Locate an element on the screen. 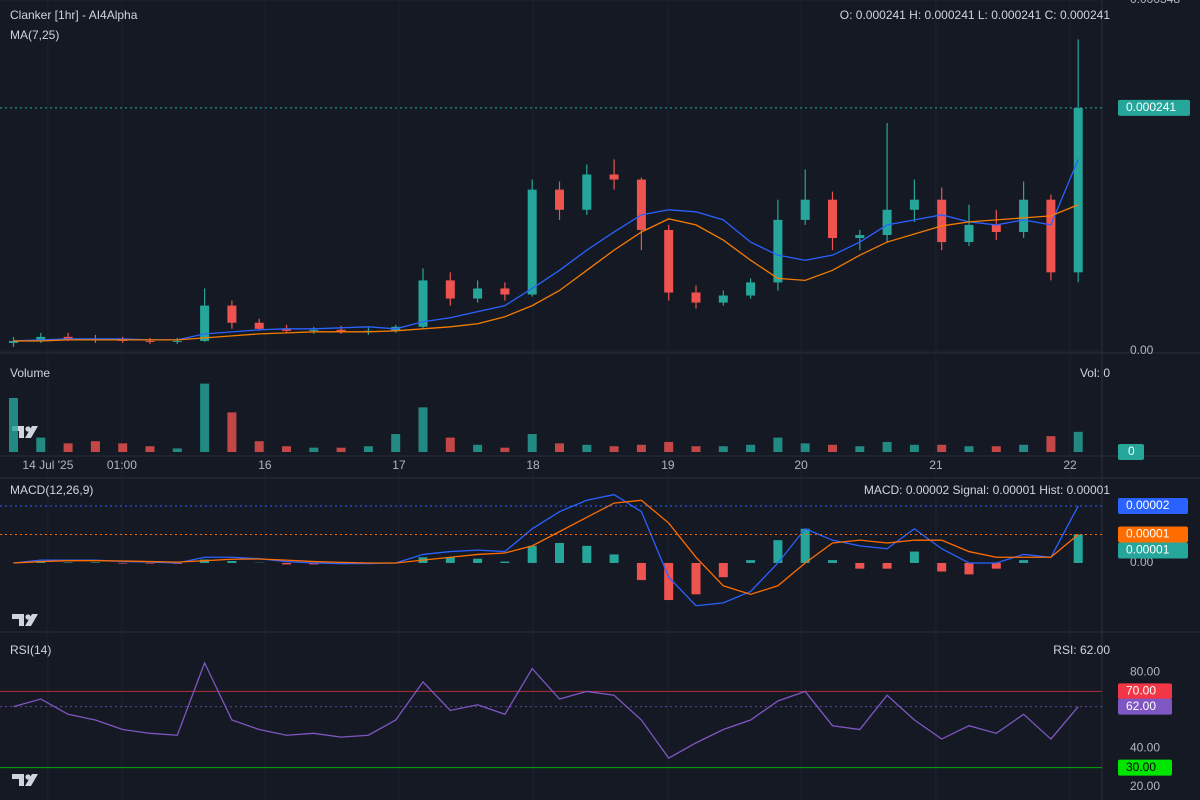 The height and width of the screenshot is (800, 1200). rsi-marker-label: 62.00 is located at coordinates (1141, 706).